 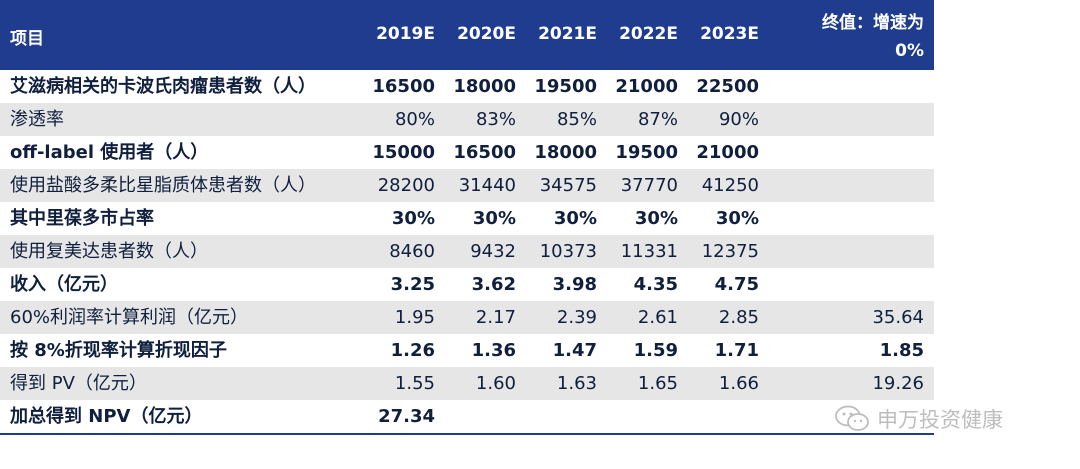 What do you see at coordinates (655, 350) in the screenshot?
I see `cell-2022: 1.59` at bounding box center [655, 350].